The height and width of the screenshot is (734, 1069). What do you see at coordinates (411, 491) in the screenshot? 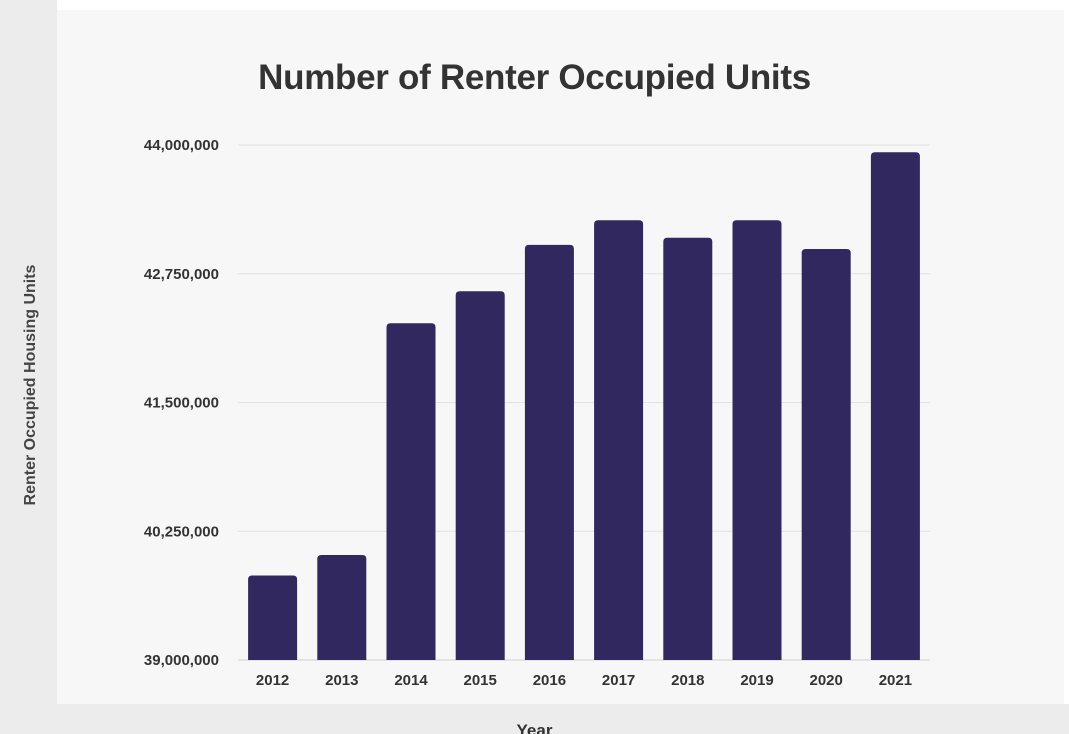
I see `bar-2014` at bounding box center [411, 491].